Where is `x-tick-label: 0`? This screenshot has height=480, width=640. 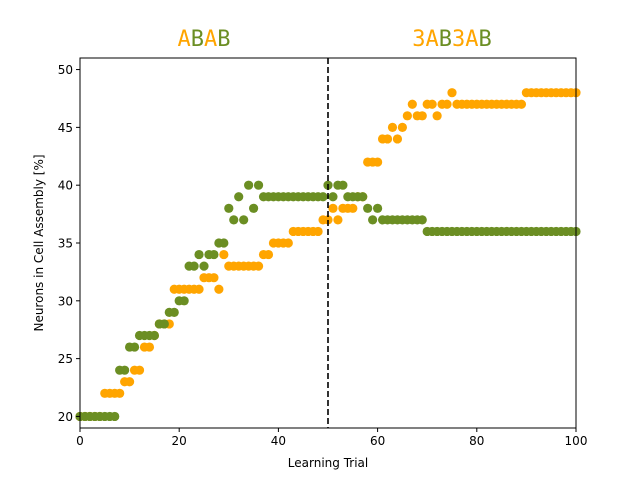 x-tick-label: 0 is located at coordinates (80, 441).